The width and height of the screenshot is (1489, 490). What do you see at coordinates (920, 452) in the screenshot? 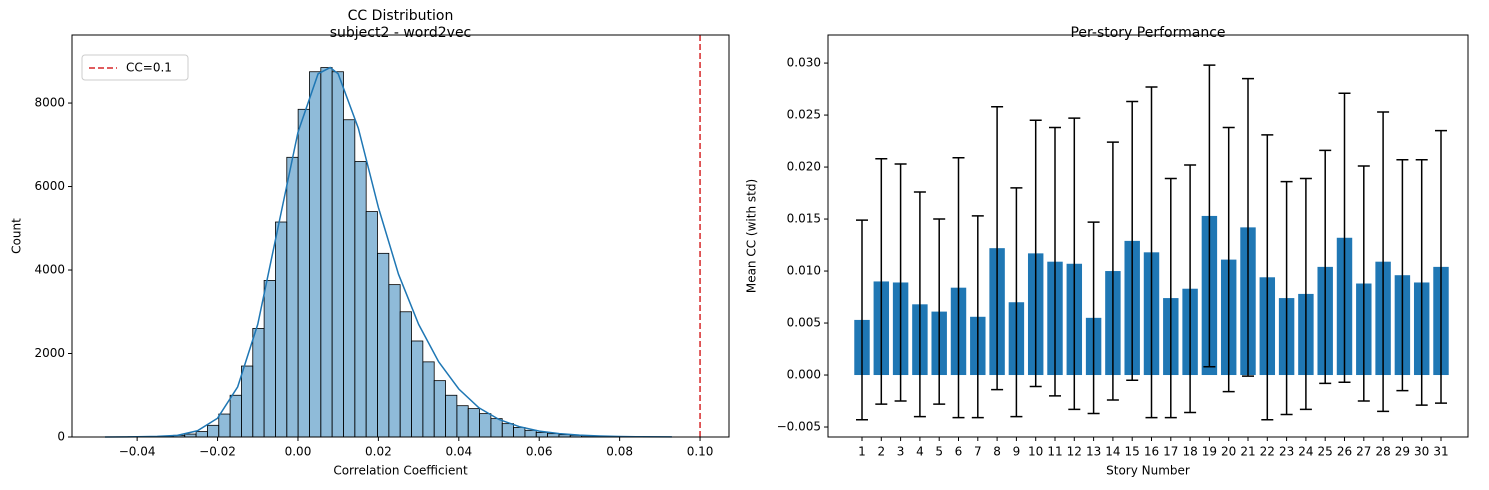
I see `x-tick-label: 4` at bounding box center [920, 452].